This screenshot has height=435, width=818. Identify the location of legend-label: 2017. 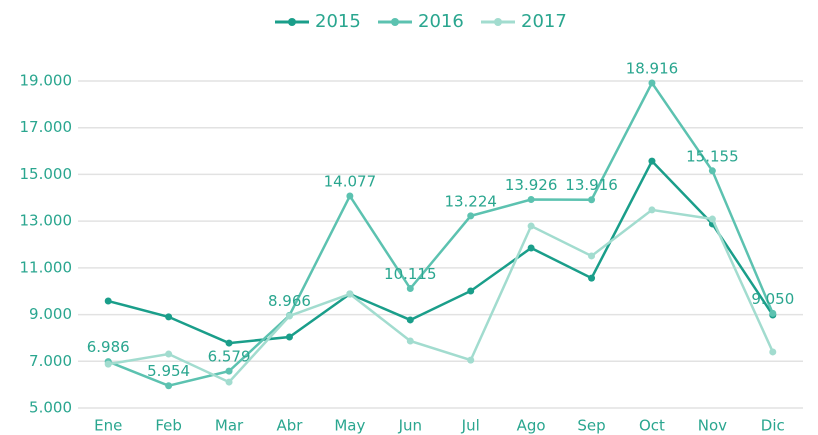
(544, 21).